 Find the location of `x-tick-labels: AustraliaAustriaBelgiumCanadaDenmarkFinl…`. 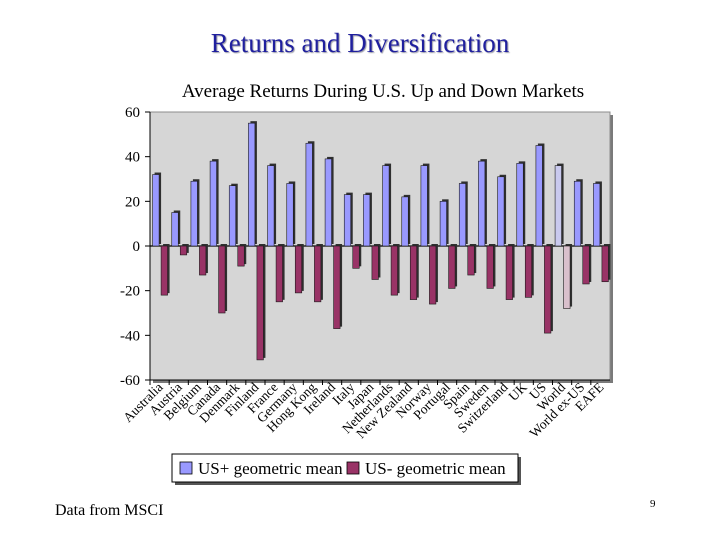

x-tick-labels: AustraliaAustriaBelgiumCanadaDenmarkFinl… is located at coordinates (363, 410).